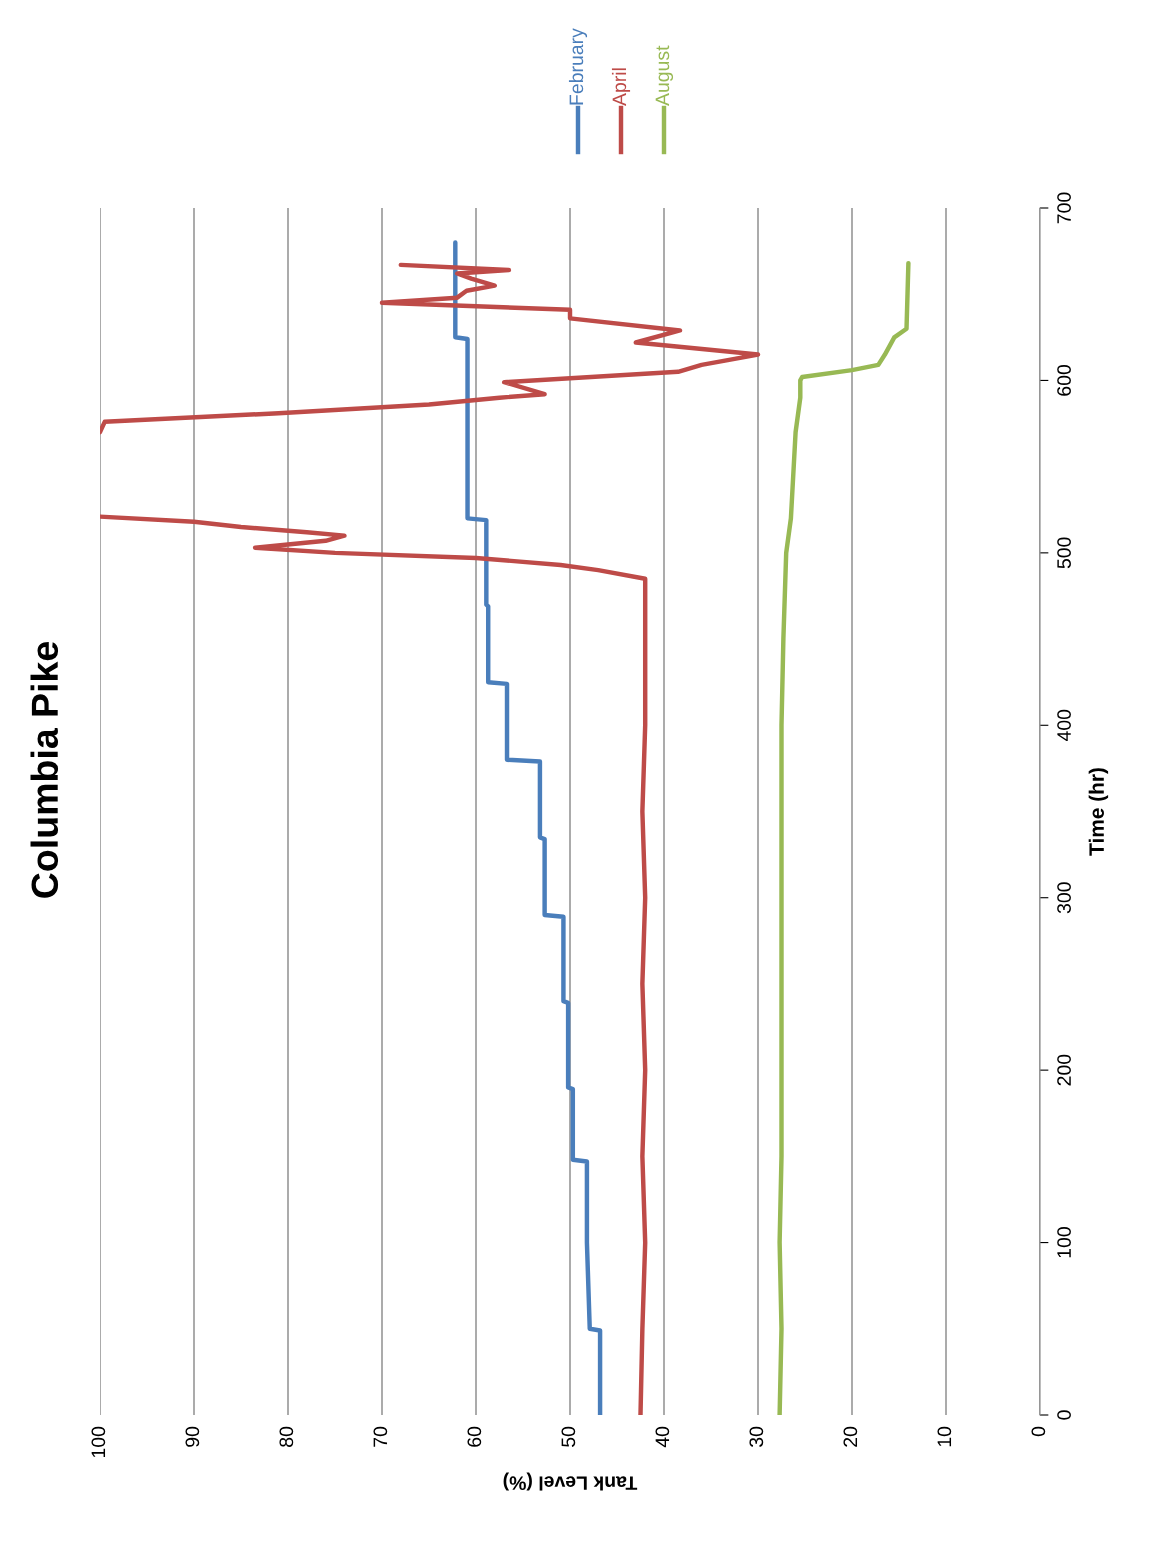 The height and width of the screenshot is (1542, 1167). I want to click on text: August, so click(664, 75).